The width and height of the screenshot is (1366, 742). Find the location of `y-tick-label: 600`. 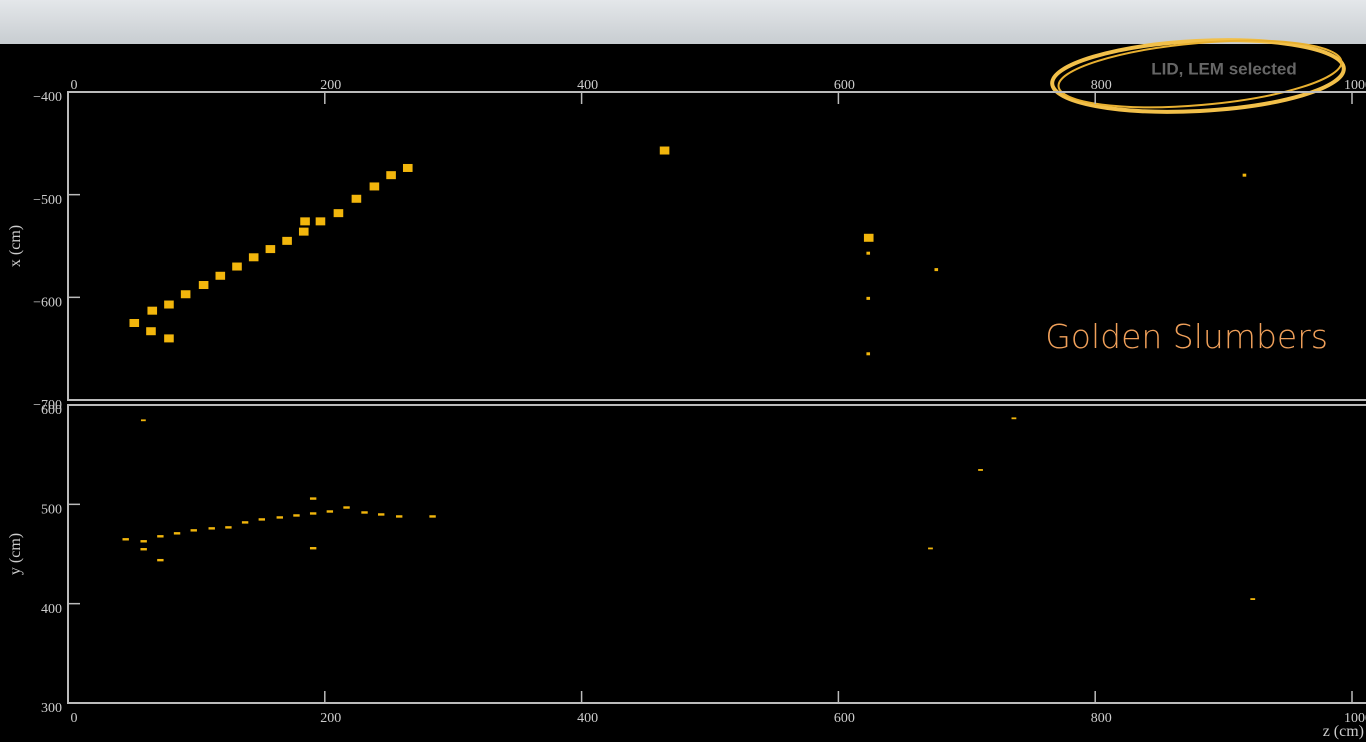

y-tick-label: 600 is located at coordinates (51, 410).